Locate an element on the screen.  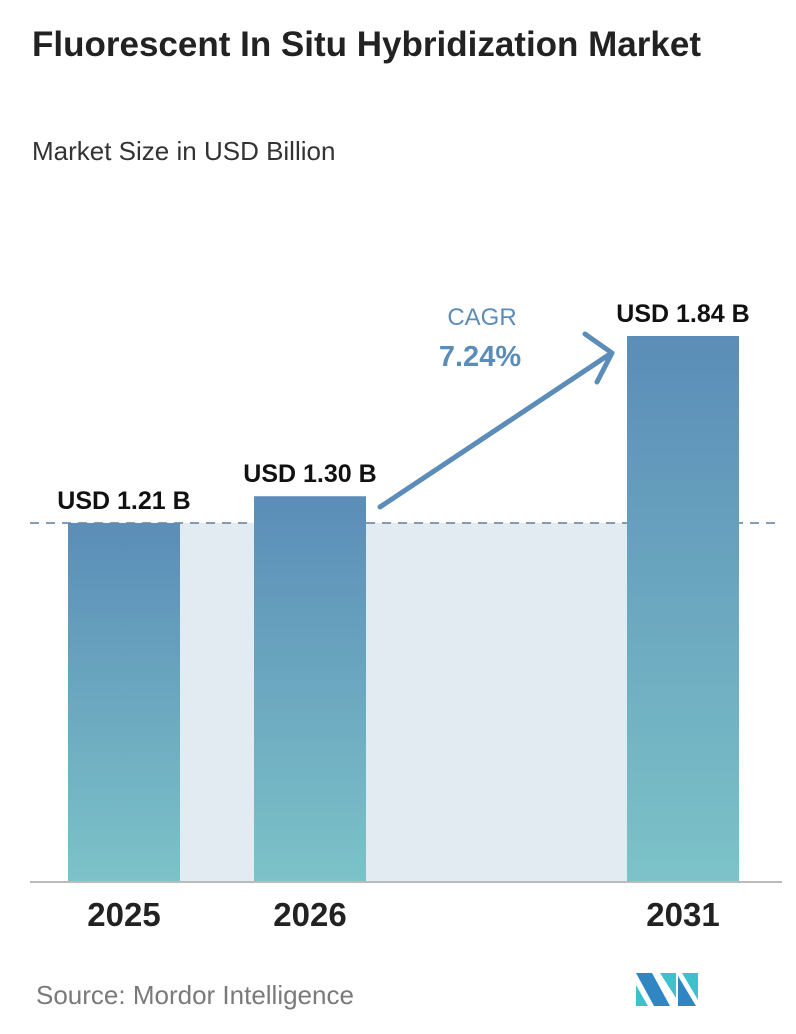
data-label-2026: USD 1.30 B is located at coordinates (309, 474).